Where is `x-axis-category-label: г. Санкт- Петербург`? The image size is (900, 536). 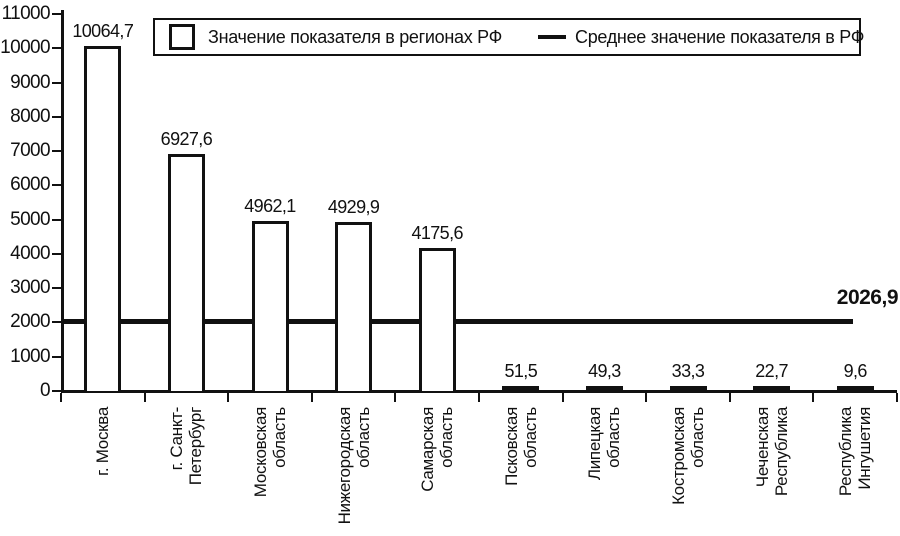 x-axis-category-label: г. Санкт- Петербург is located at coordinates (186, 471).